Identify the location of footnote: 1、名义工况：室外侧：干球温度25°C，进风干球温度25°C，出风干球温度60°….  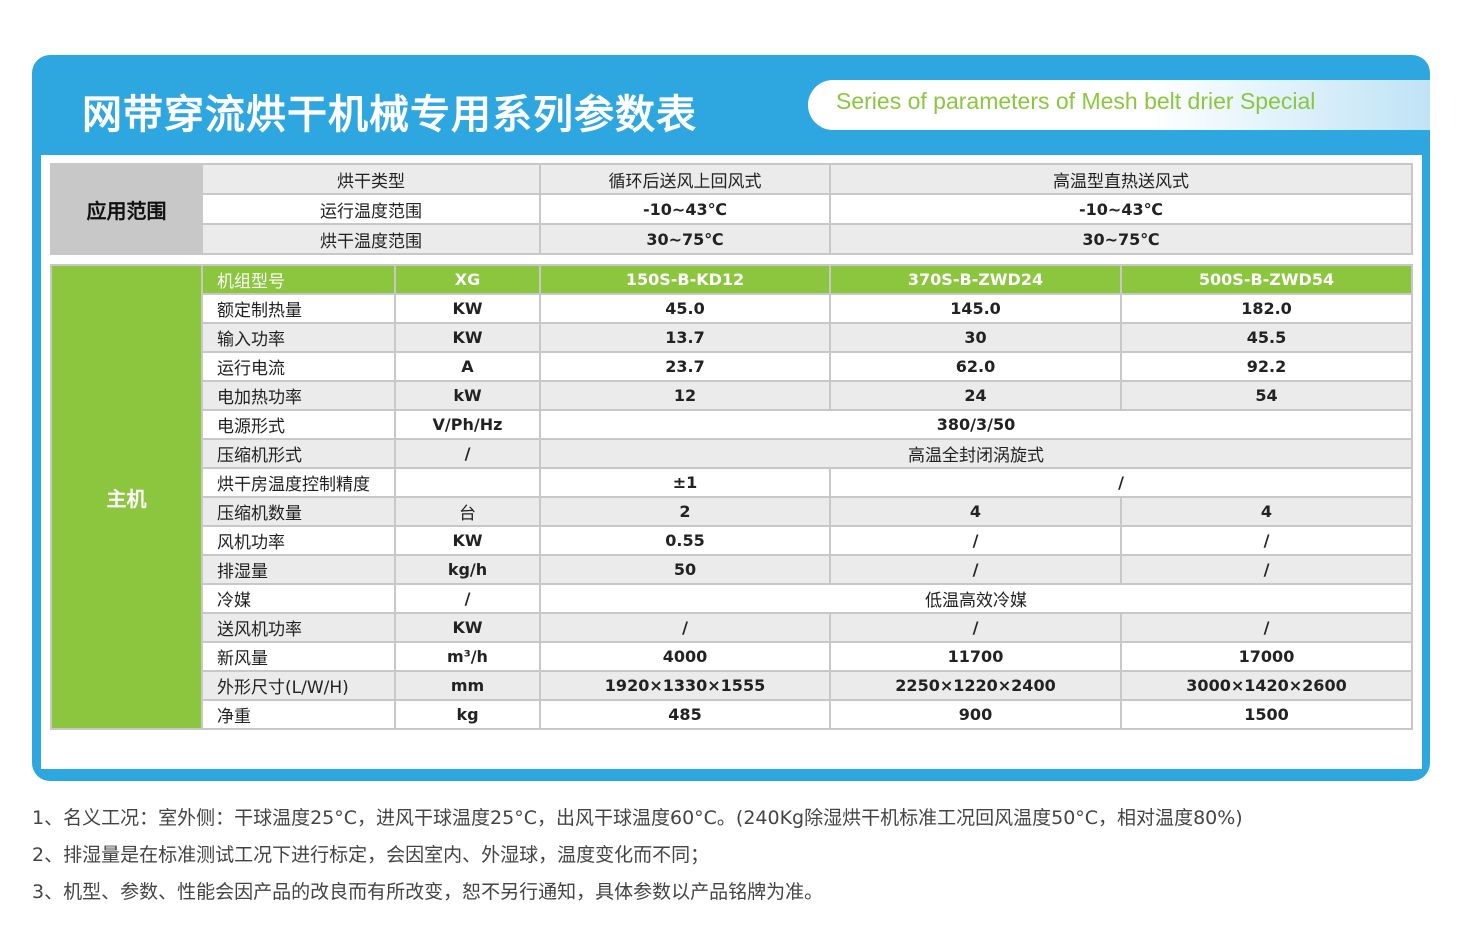
(637, 818).